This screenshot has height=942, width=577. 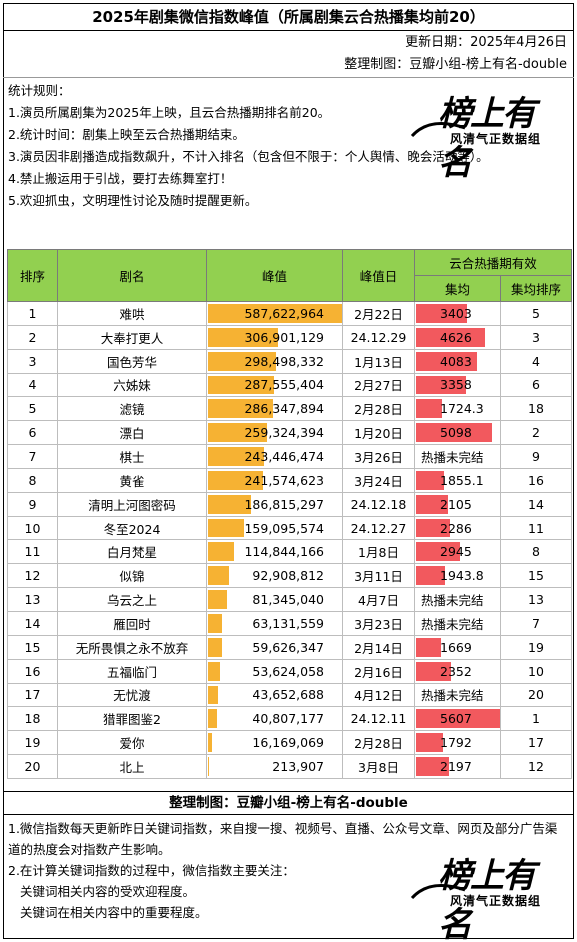 I want to click on cell-avg-rank: 6, so click(x=536, y=385).